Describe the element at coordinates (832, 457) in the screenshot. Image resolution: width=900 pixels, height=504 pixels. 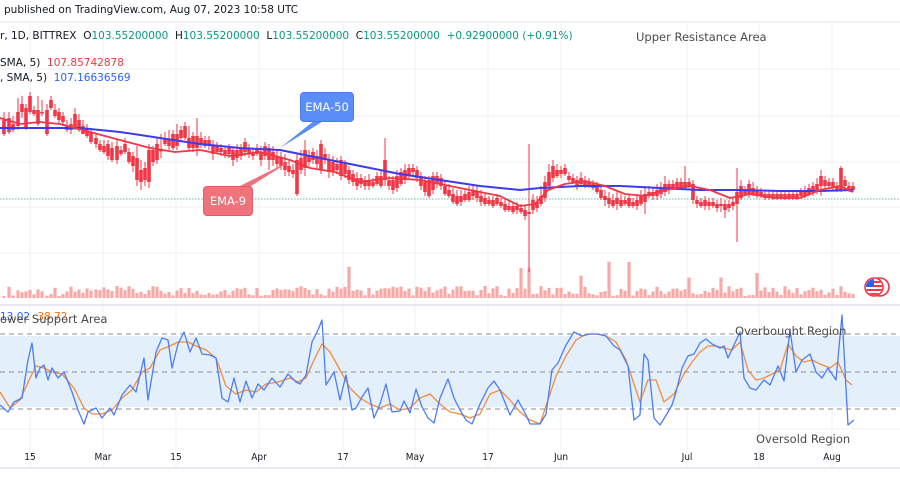
I see `time-axis-label: Aug` at that location.